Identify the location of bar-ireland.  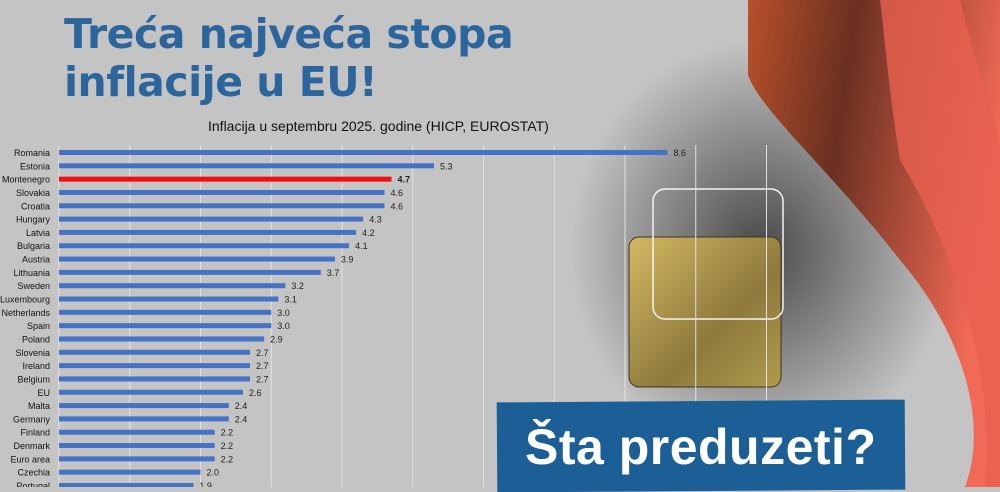
(155, 366).